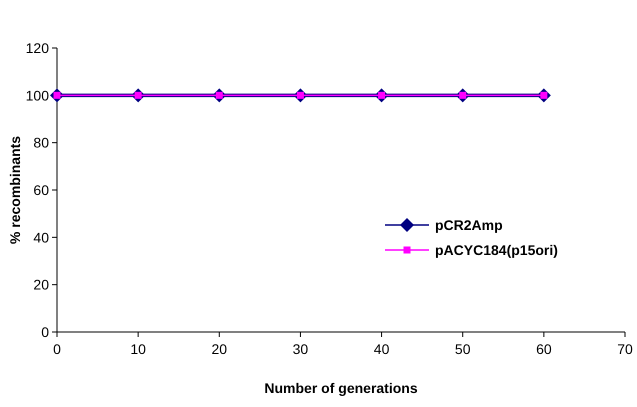 The width and height of the screenshot is (637, 407). What do you see at coordinates (45, 332) in the screenshot?
I see `y-tick-label: 0` at bounding box center [45, 332].